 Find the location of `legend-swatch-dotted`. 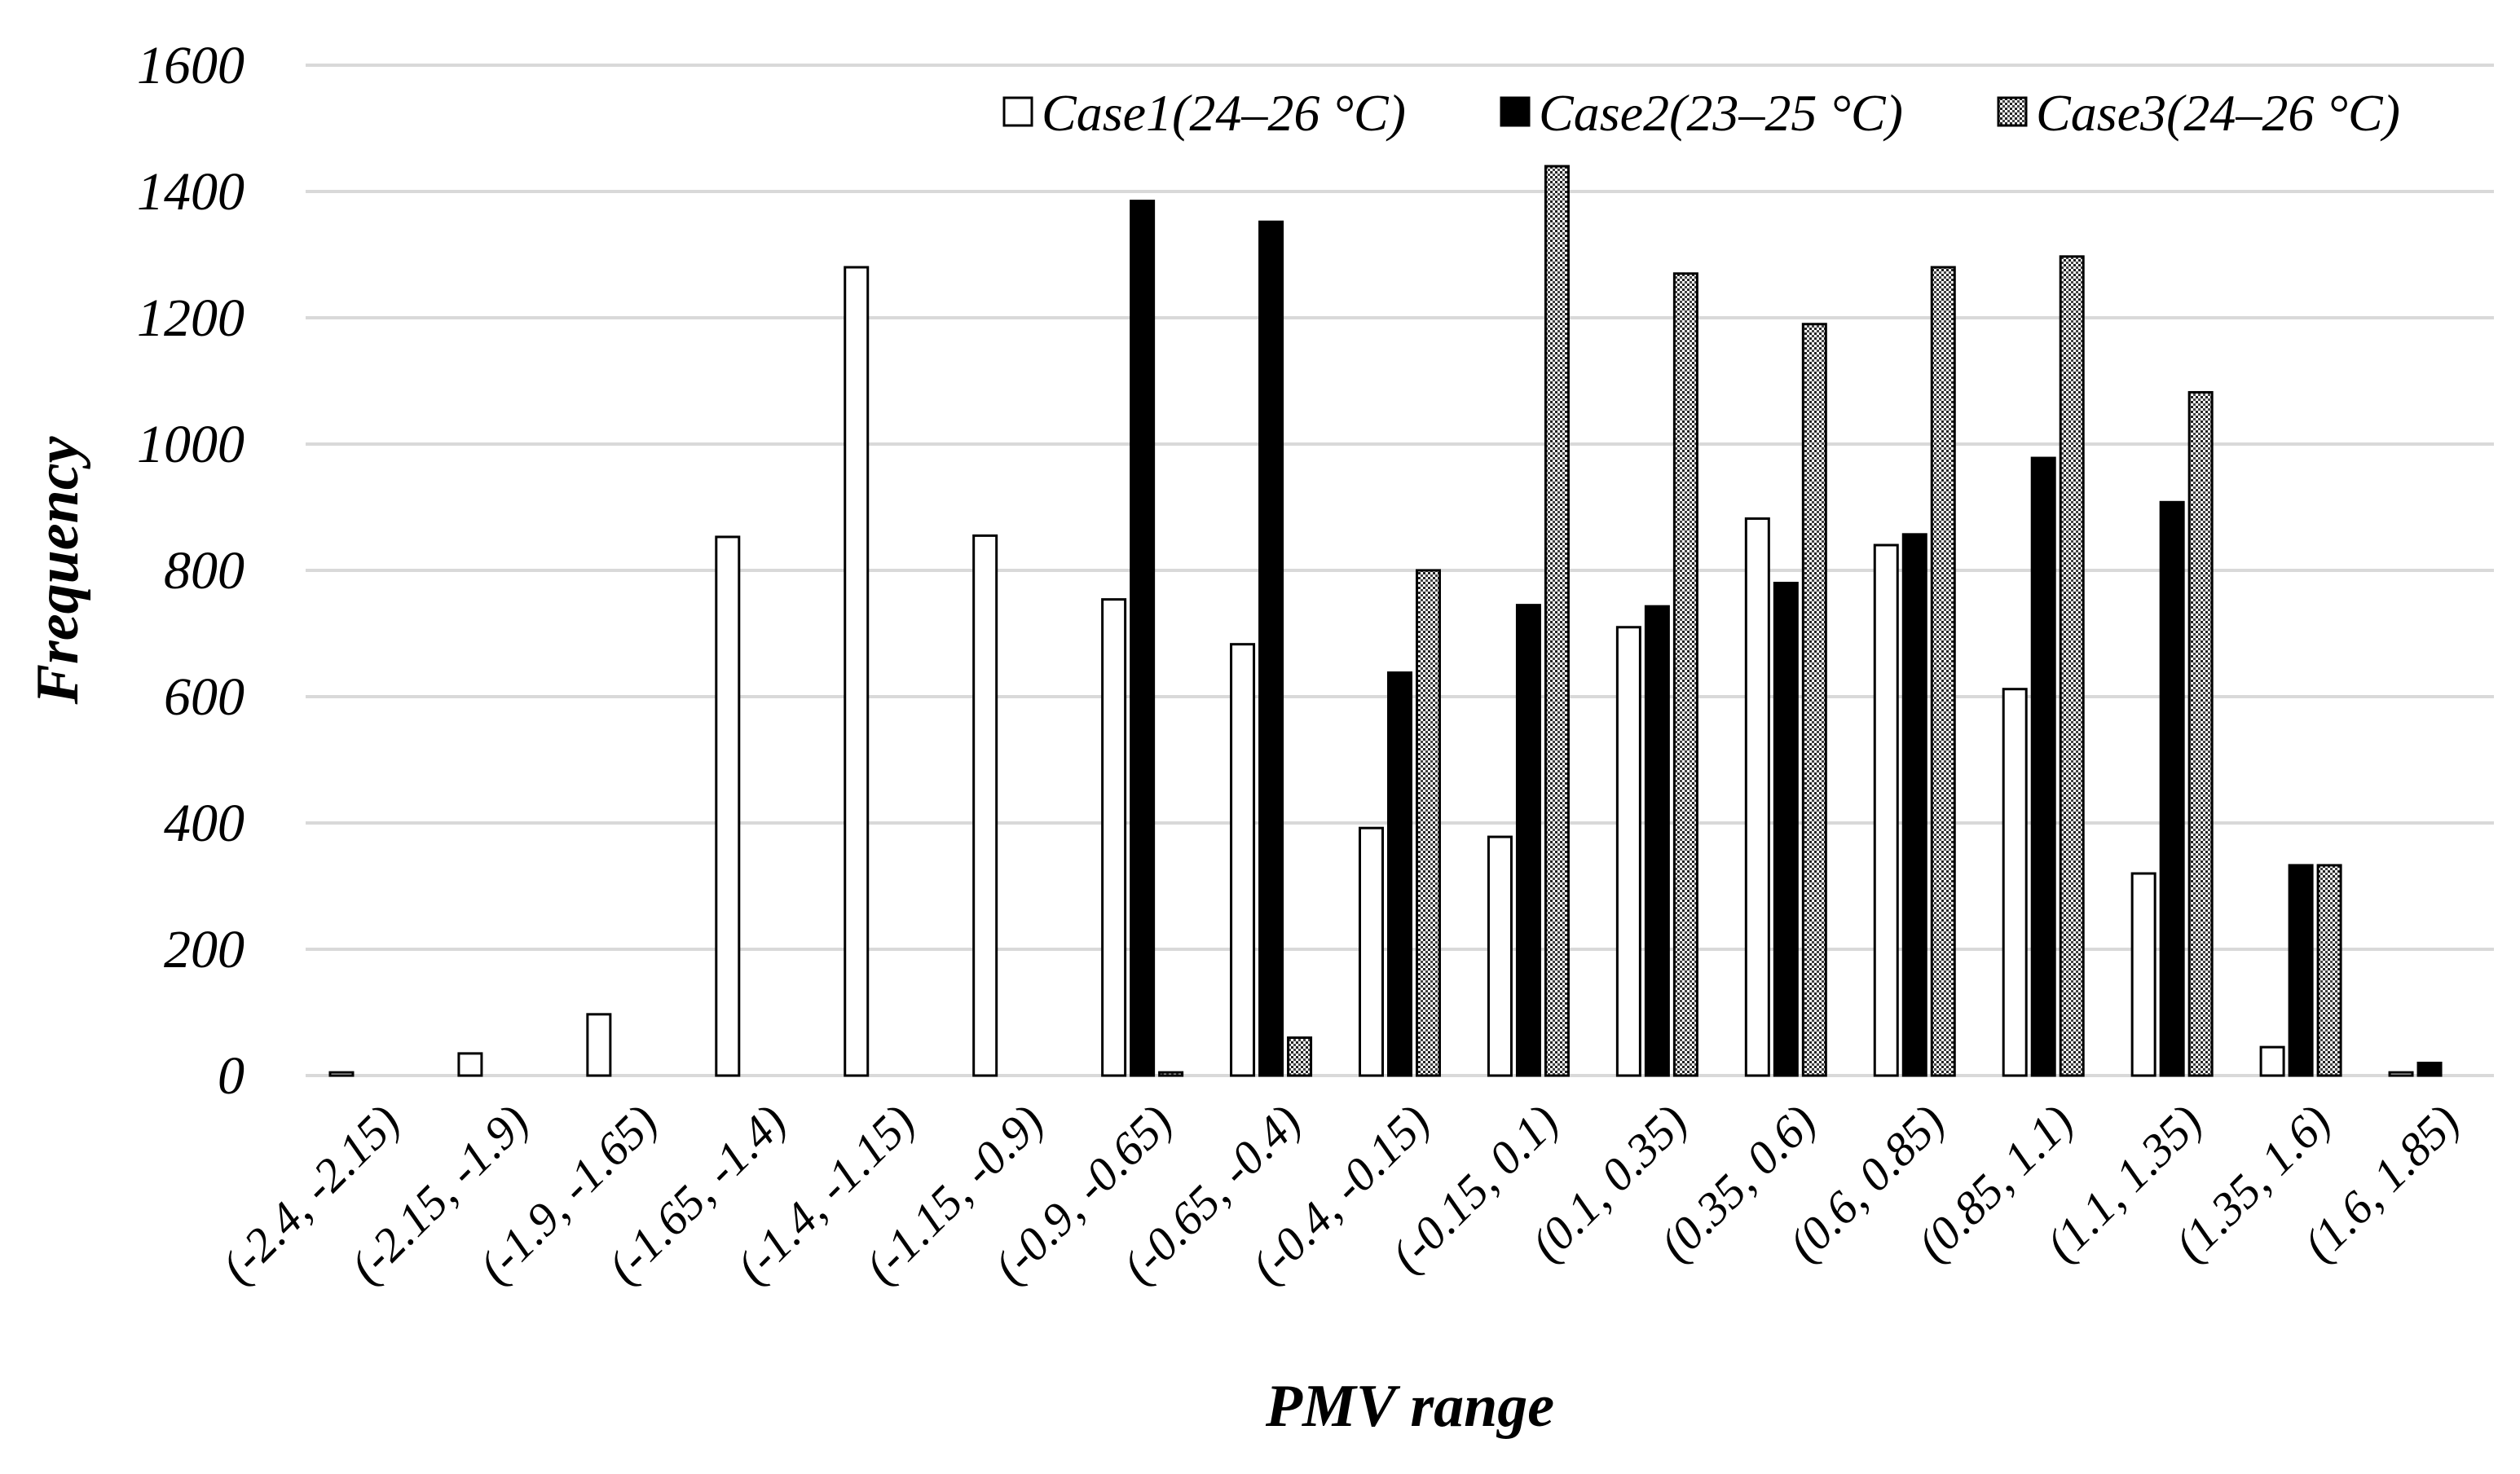

legend-swatch-dotted is located at coordinates (2012, 111).